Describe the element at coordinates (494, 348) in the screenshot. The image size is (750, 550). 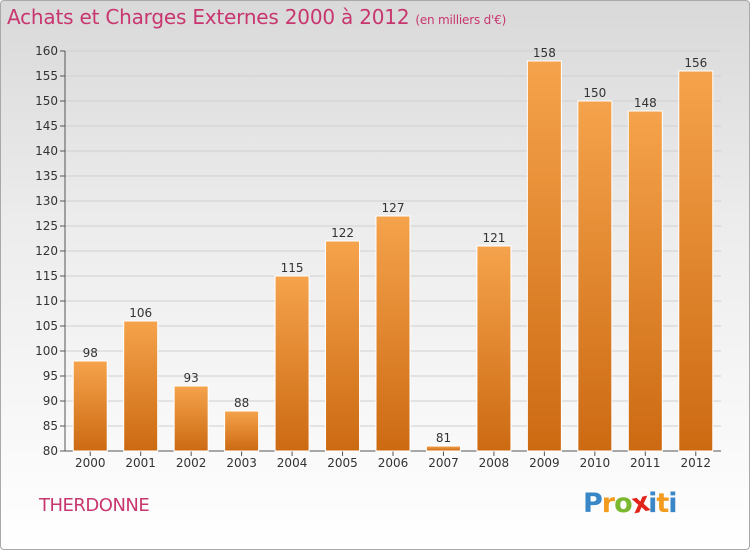
I see `bar-2008` at that location.